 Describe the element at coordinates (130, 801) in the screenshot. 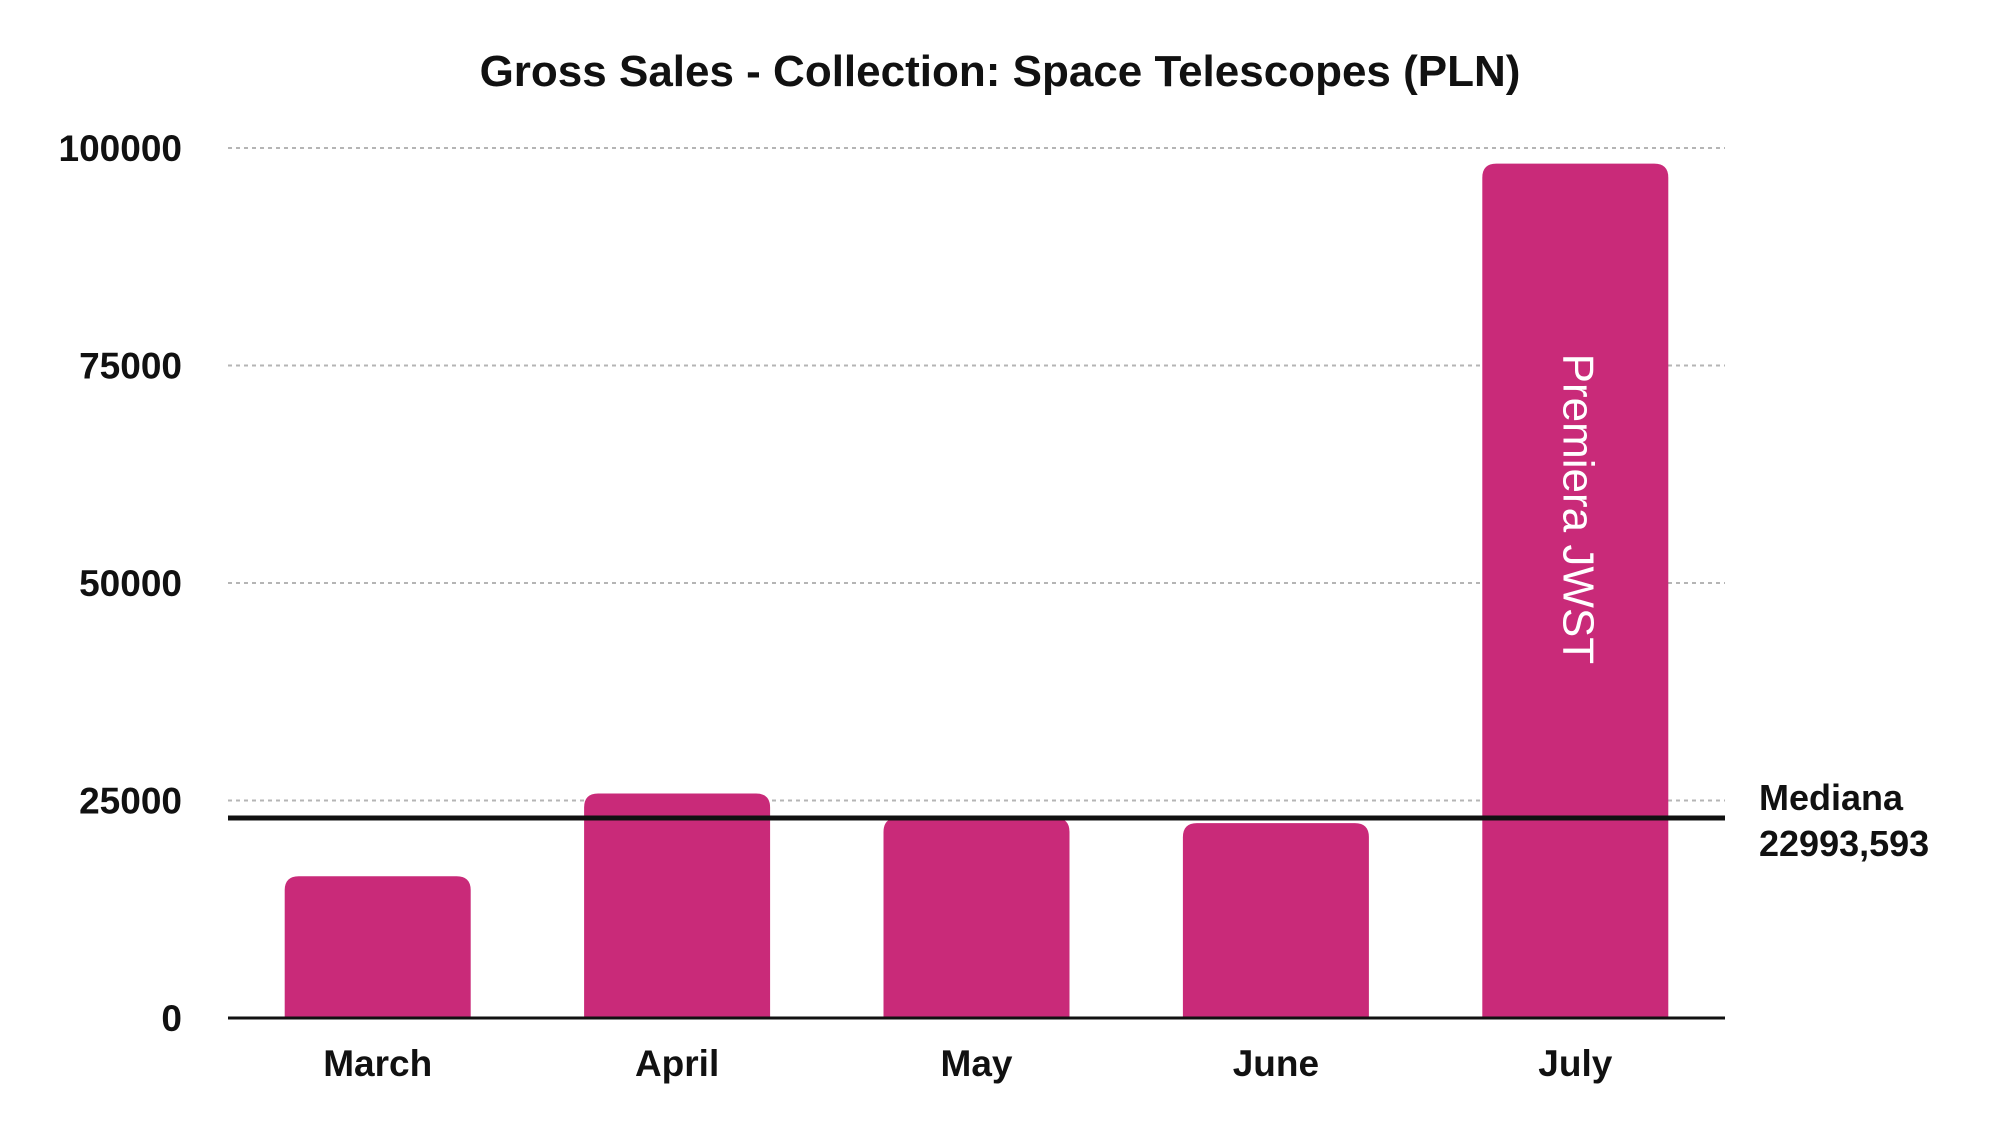

I see `y-tick-label: 25000` at that location.